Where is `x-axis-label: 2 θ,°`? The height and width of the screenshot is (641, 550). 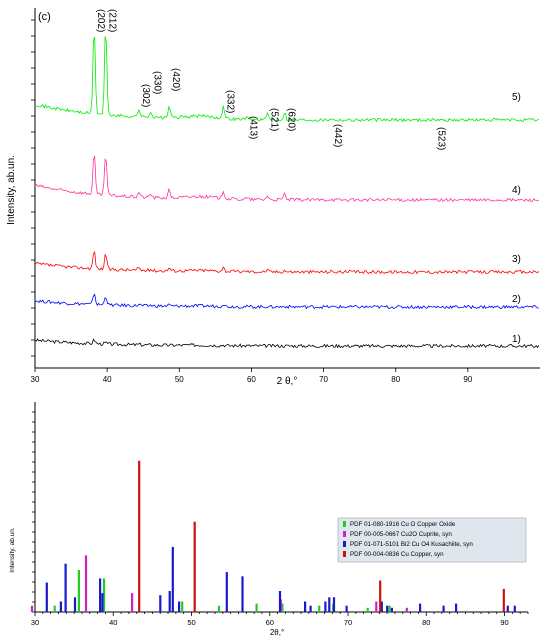
x-axis-label: 2 θ,° is located at coordinates (287, 381).